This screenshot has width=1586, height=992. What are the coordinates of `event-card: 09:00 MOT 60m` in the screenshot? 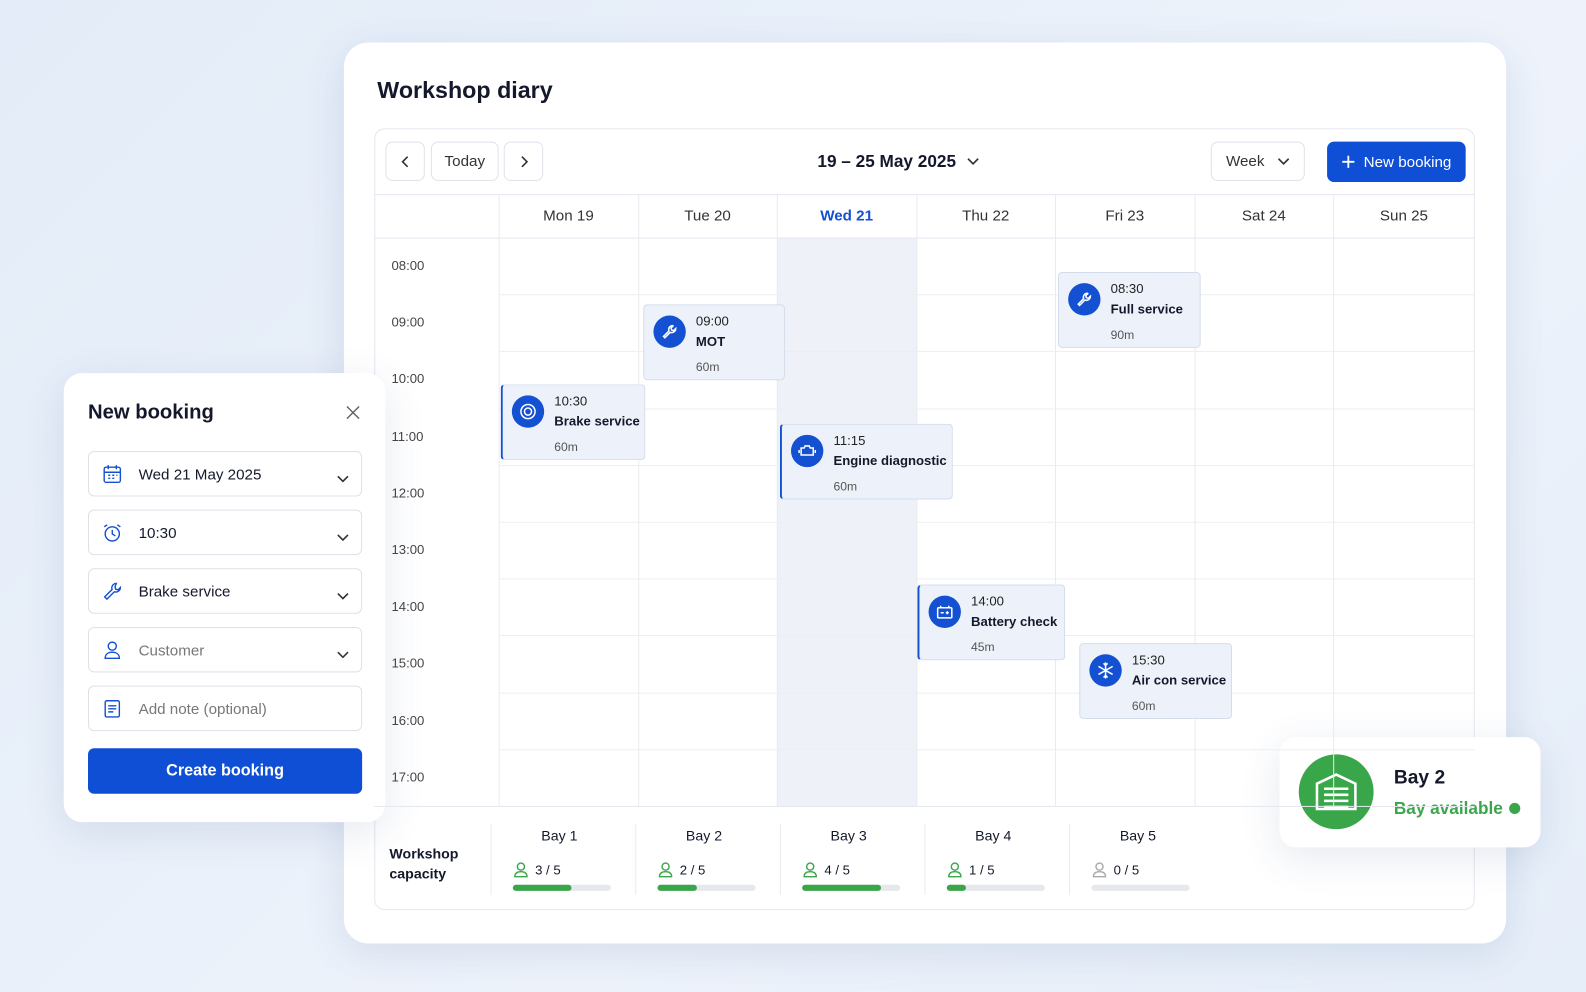 It's located at (714, 342).